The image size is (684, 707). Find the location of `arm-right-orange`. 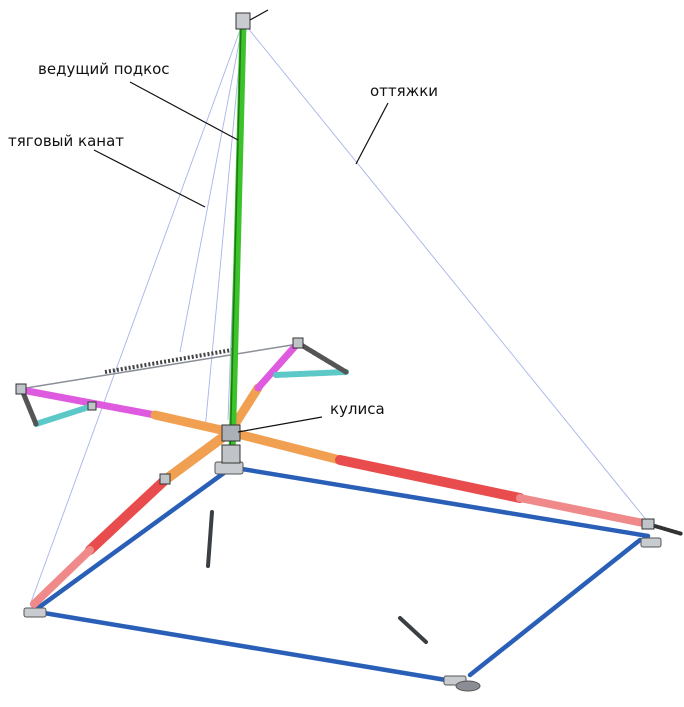

arm-right-orange is located at coordinates (285, 446).